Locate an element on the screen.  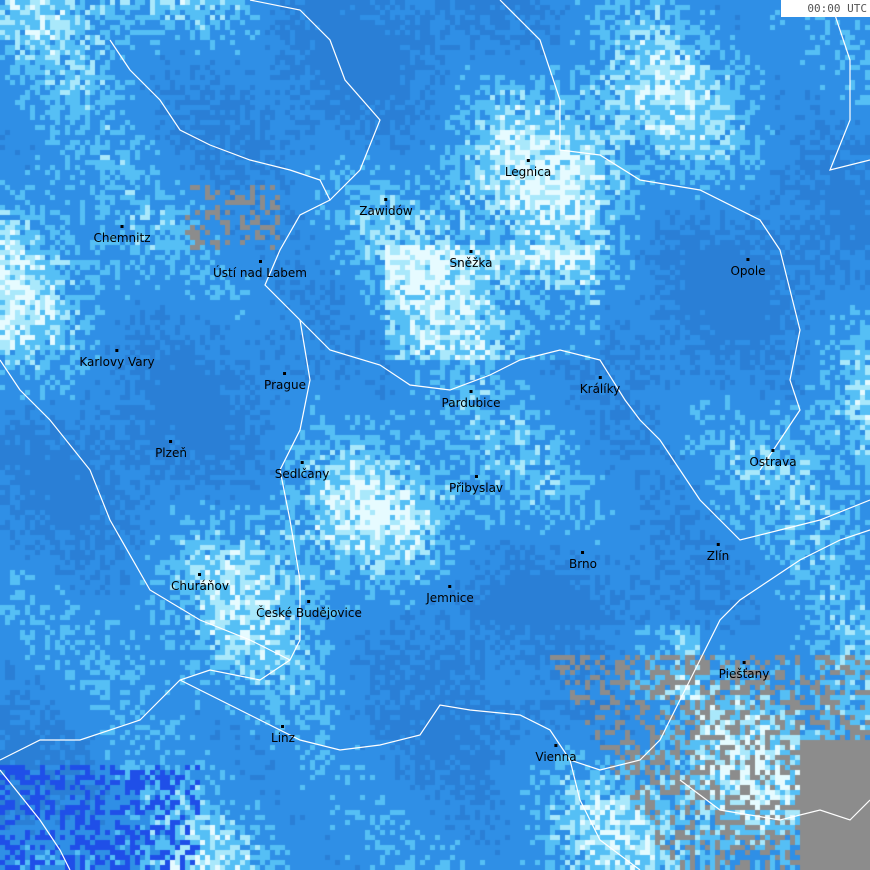
timestamp-label: 00:00 UTC is located at coordinates (825, 8).